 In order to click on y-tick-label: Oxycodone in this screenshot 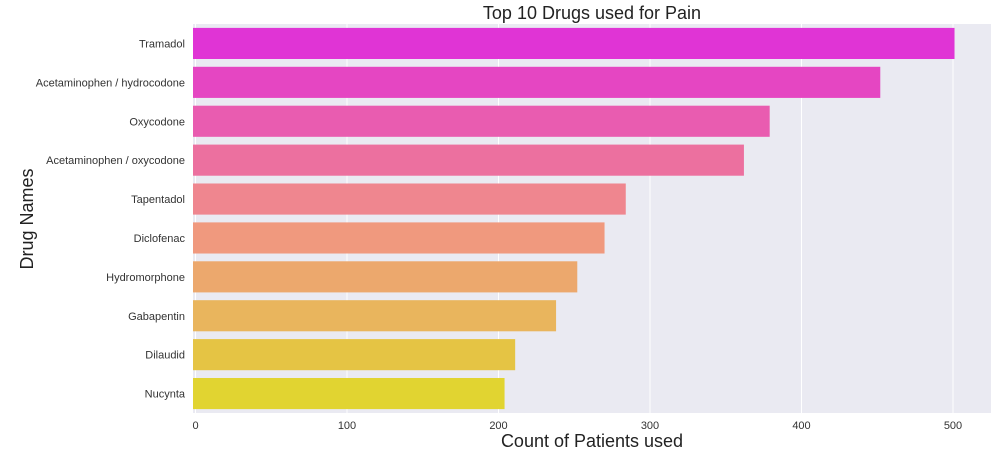, I will do `click(157, 122)`.